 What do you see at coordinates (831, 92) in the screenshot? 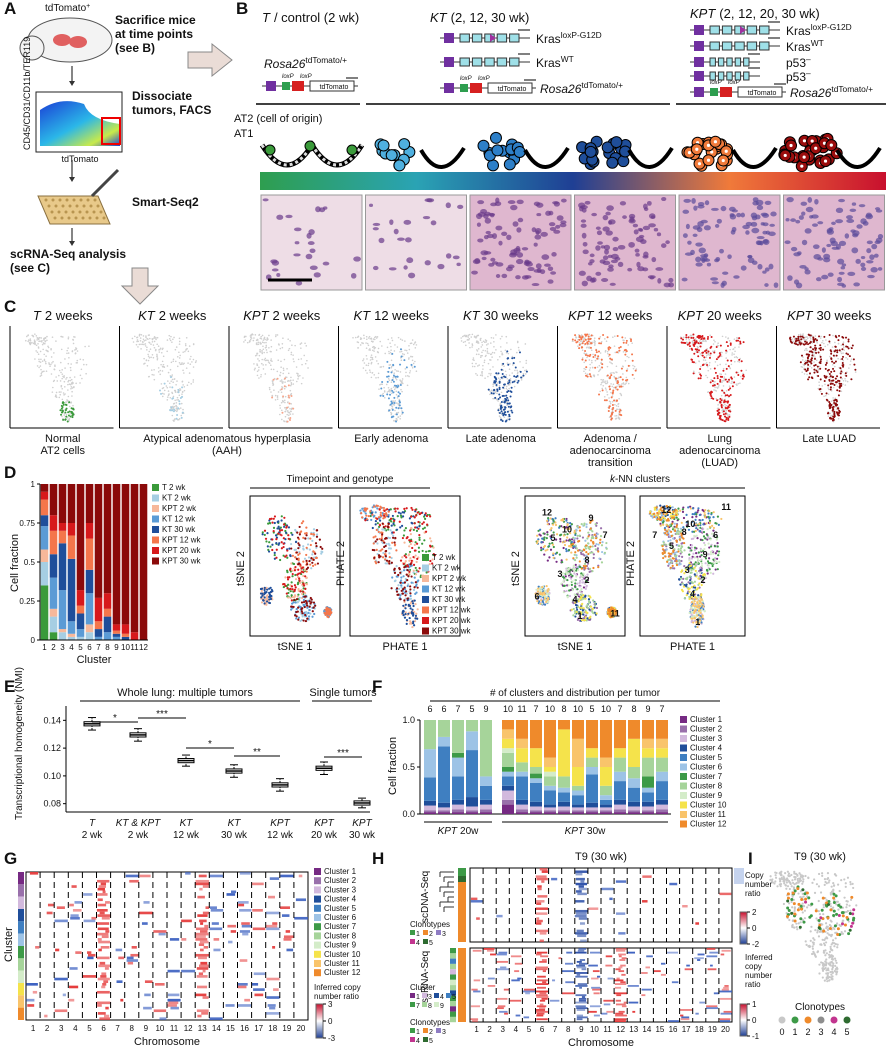
I see `label: Rosa26tdTomato/+` at bounding box center [831, 92].